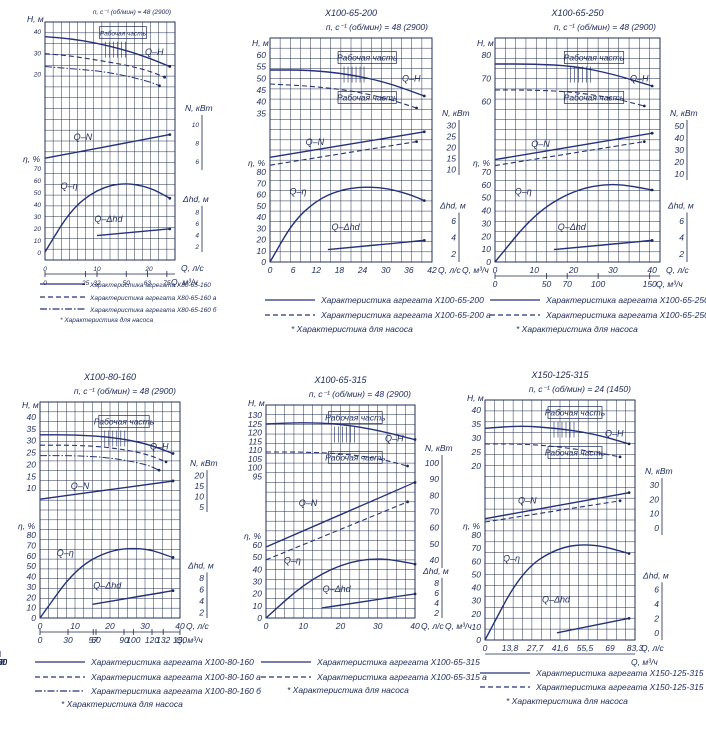 The height and width of the screenshot is (733, 706). Describe the element at coordinates (31, 464) in the screenshot. I see `h-tick-label: 20` at that location.